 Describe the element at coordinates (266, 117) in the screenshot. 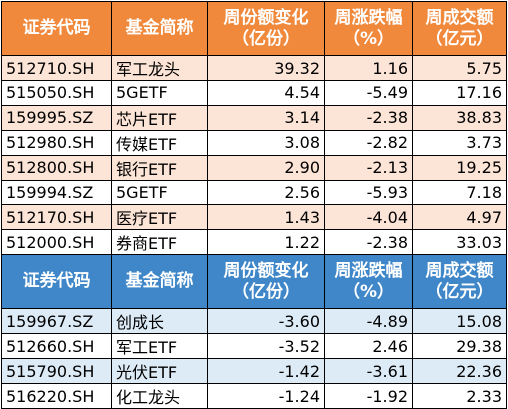

I see `share-change: 3.14` at that location.